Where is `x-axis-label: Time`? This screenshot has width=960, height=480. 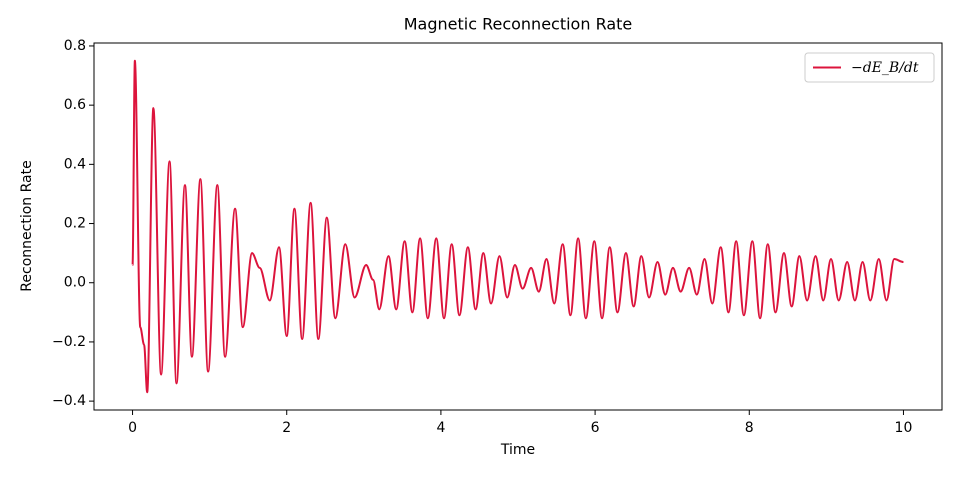 x-axis-label: Time is located at coordinates (517, 450).